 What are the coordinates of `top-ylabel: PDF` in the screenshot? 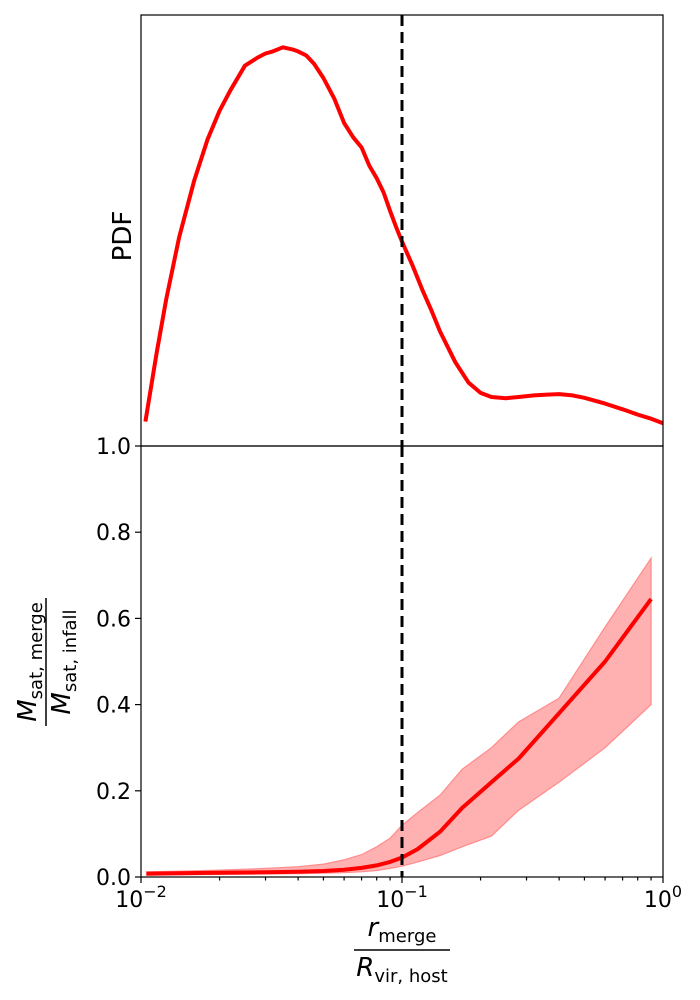 It's located at (123, 236).